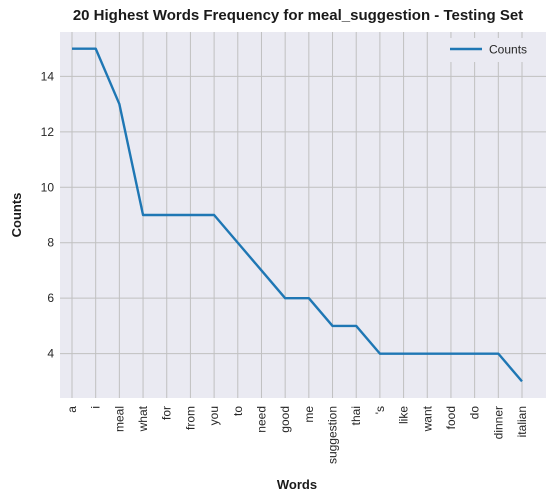 This screenshot has width=557, height=501. Describe the element at coordinates (167, 413) in the screenshot. I see `x-tick-label: for` at that location.